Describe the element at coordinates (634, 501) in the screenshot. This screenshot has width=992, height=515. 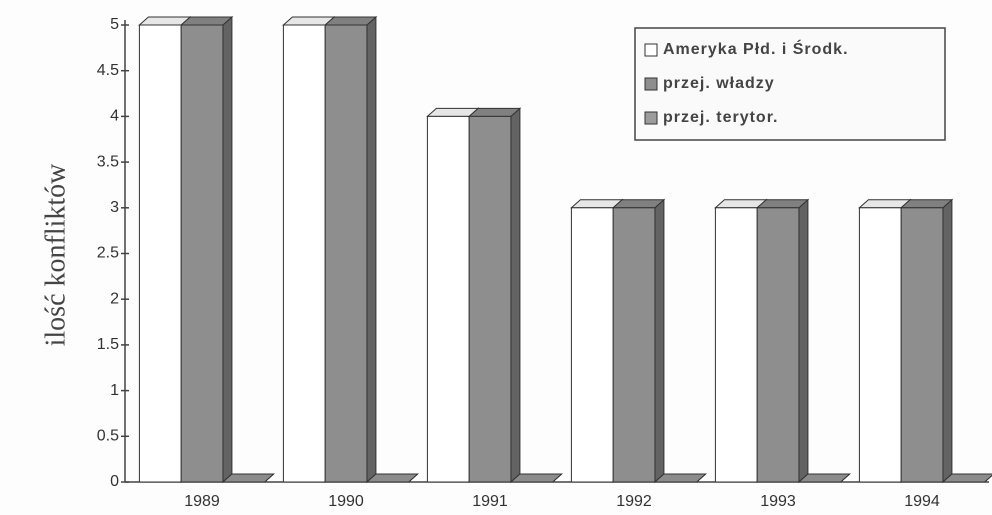
I see `x-tick-label: 1992` at that location.